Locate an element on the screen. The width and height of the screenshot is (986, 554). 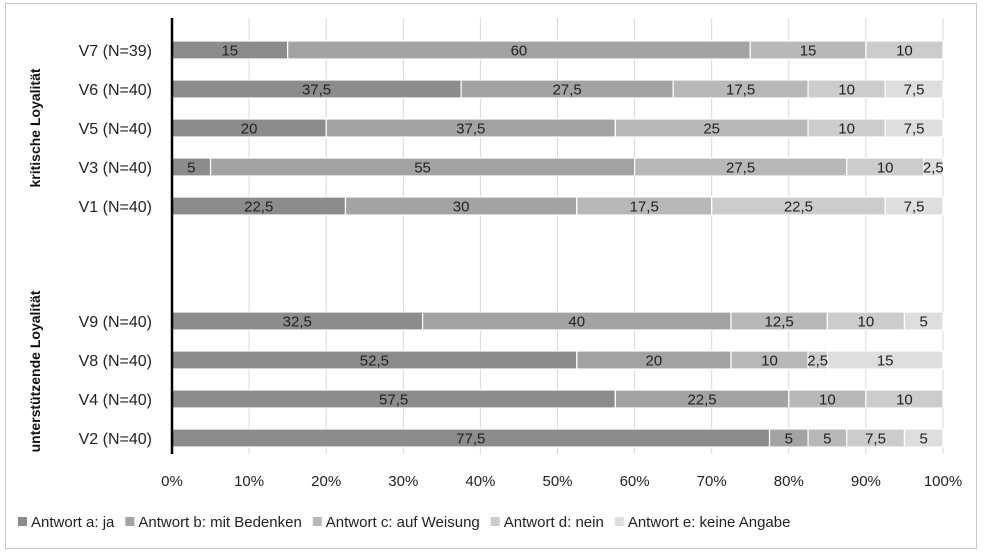
legend-label: Antwort c: auf Weisung is located at coordinates (403, 522).